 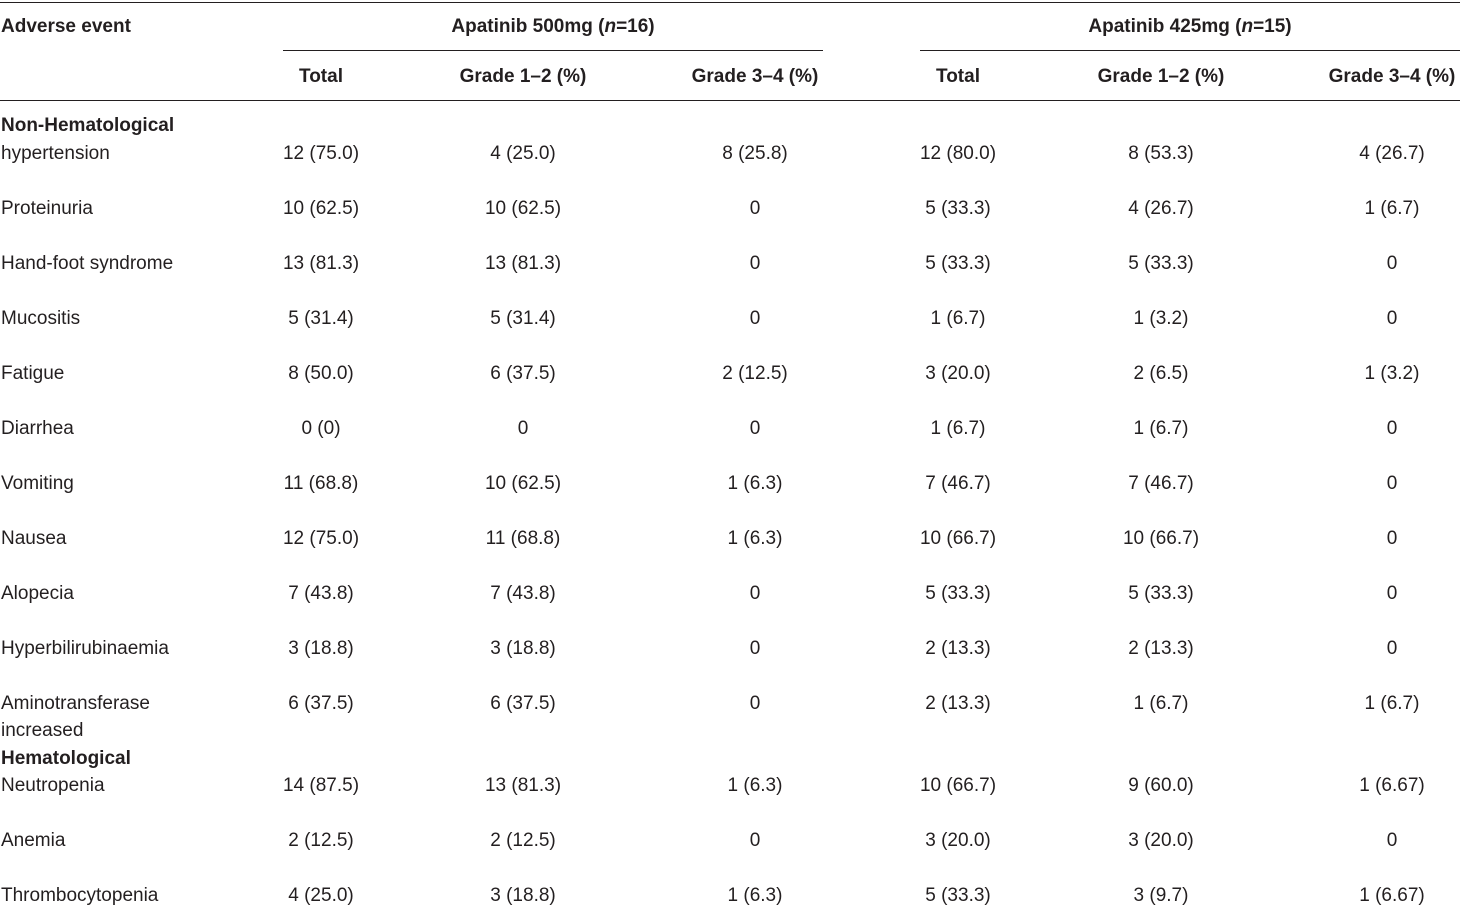 I want to click on sub-header-grade12-500: Grade 1–2 (%), so click(x=523, y=76).